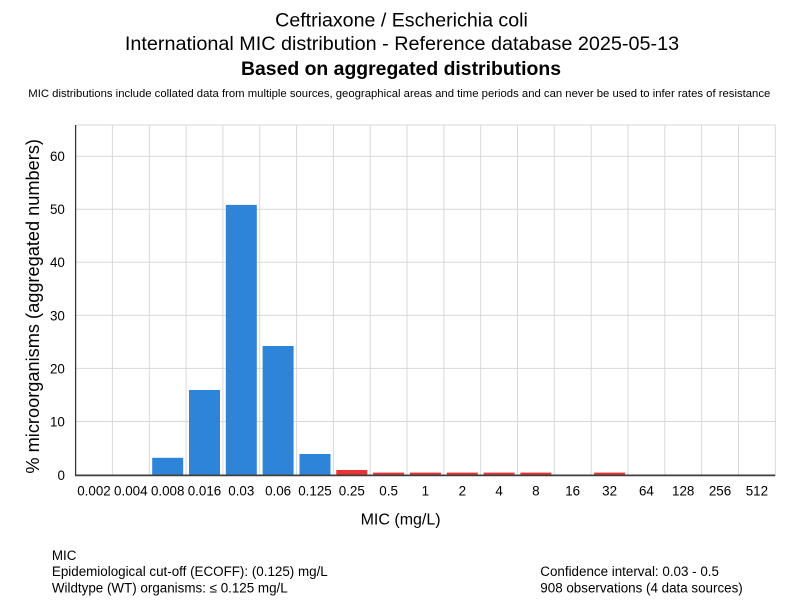  I want to click on svg-text:Wildtype (WT) organisms: ≤ 0.1: Wildtype (WT) organisms: ≤ 0.125 mg/L, so click(170, 587).